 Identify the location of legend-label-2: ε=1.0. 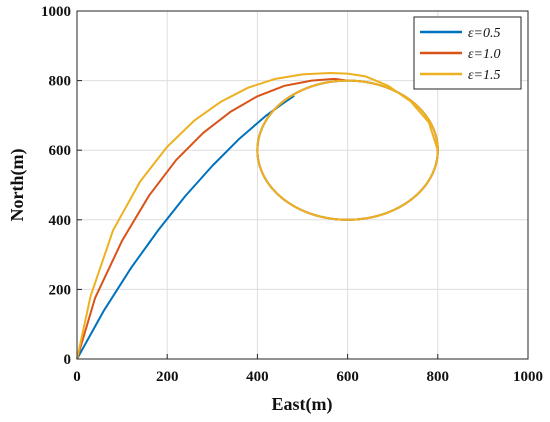
(484, 54).